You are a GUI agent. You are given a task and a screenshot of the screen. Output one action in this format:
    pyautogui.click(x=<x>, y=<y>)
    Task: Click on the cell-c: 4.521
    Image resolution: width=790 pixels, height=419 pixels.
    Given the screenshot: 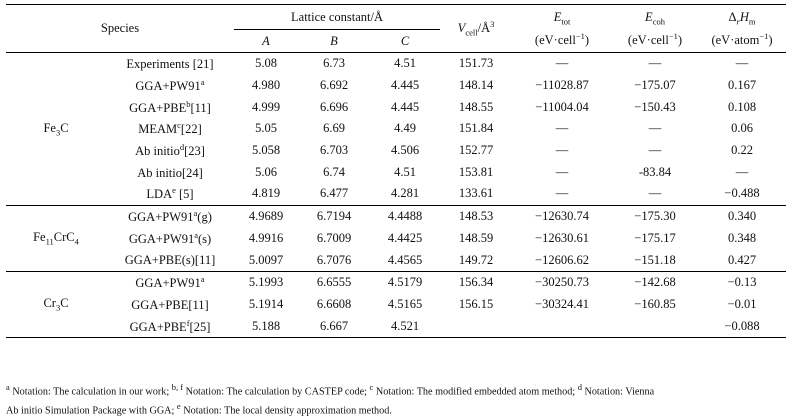 What is the action you would take?
    pyautogui.click(x=405, y=326)
    